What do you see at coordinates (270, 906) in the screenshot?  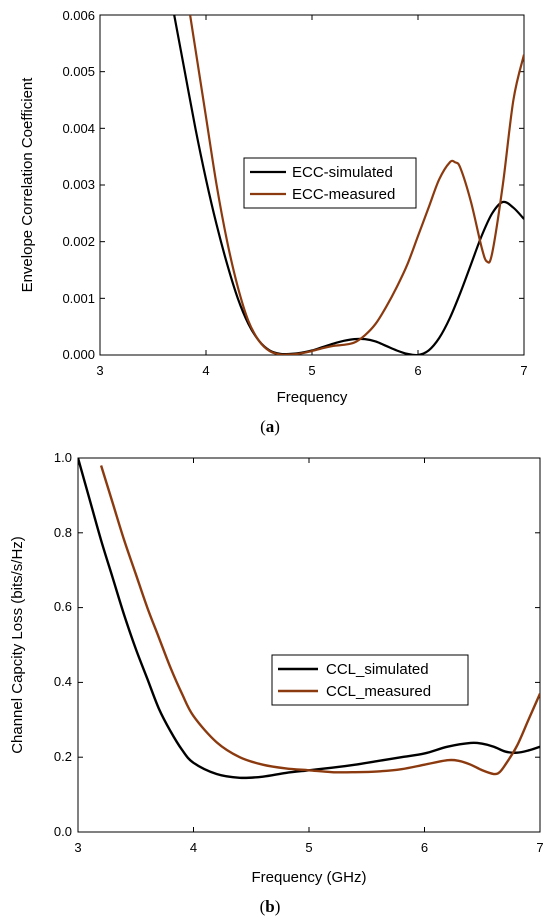 I see `chart-b-caption: (b)` at bounding box center [270, 906].